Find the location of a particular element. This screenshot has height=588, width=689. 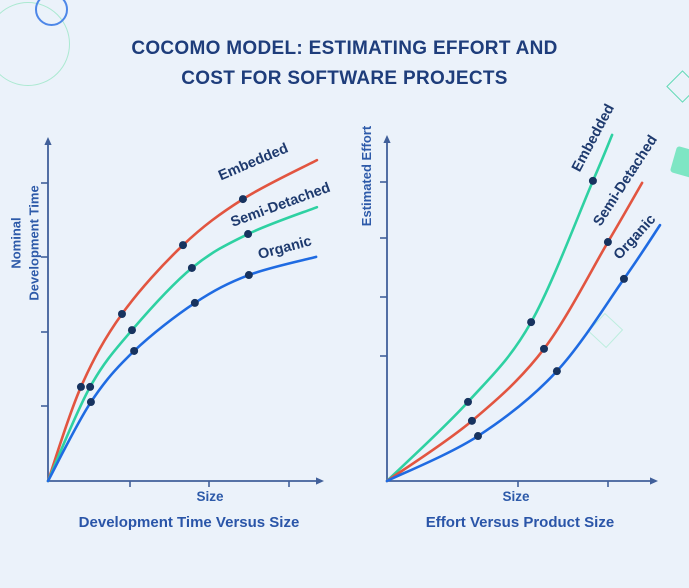

left-chart-x-axis-label: Size is located at coordinates (210, 496).